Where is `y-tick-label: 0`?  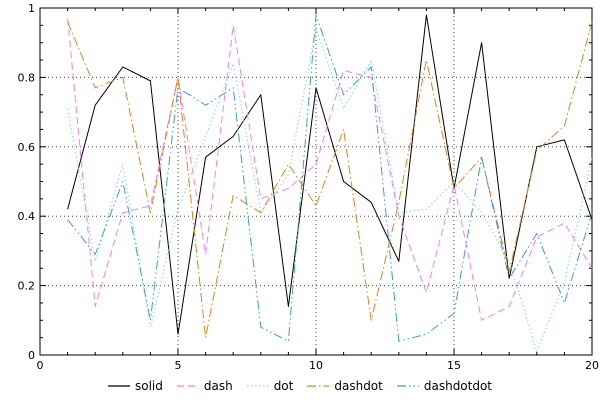 y-tick-label: 0 is located at coordinates (31, 355).